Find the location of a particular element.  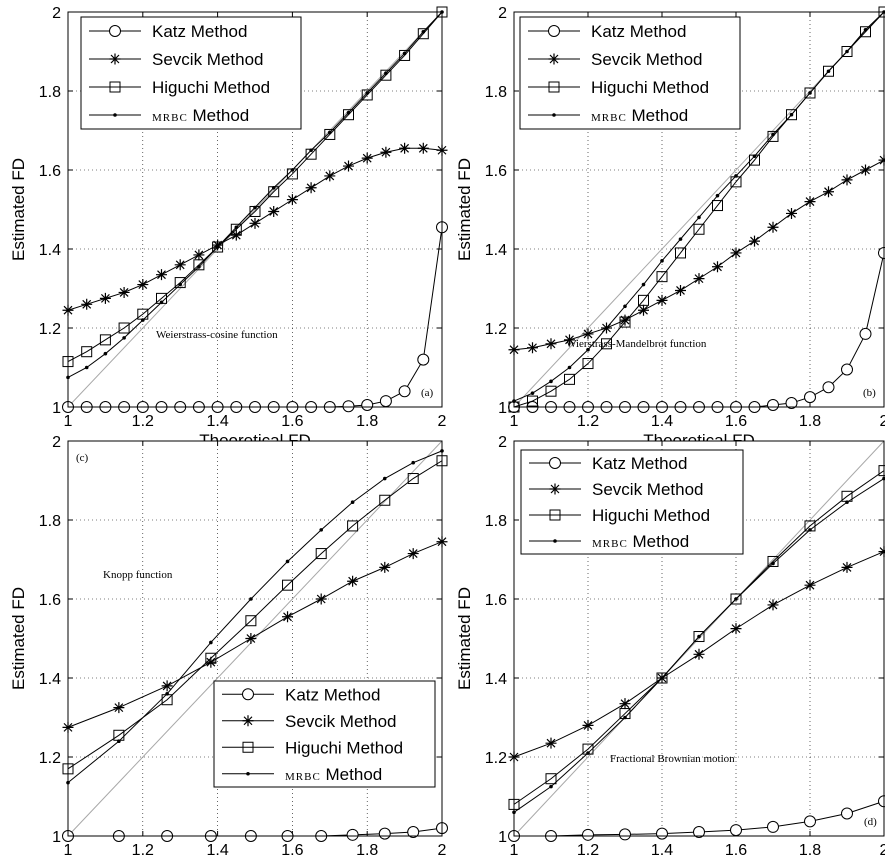

legend-label-circle: Katz Method is located at coordinates (638, 31).